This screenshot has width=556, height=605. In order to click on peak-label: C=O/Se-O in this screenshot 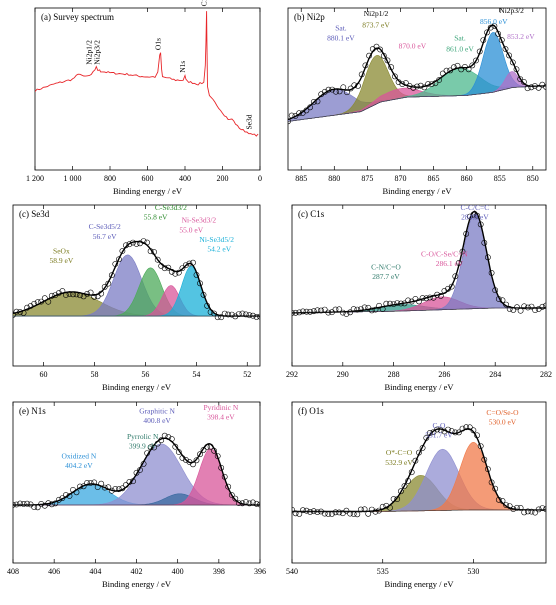, I will do `click(502, 412)`.